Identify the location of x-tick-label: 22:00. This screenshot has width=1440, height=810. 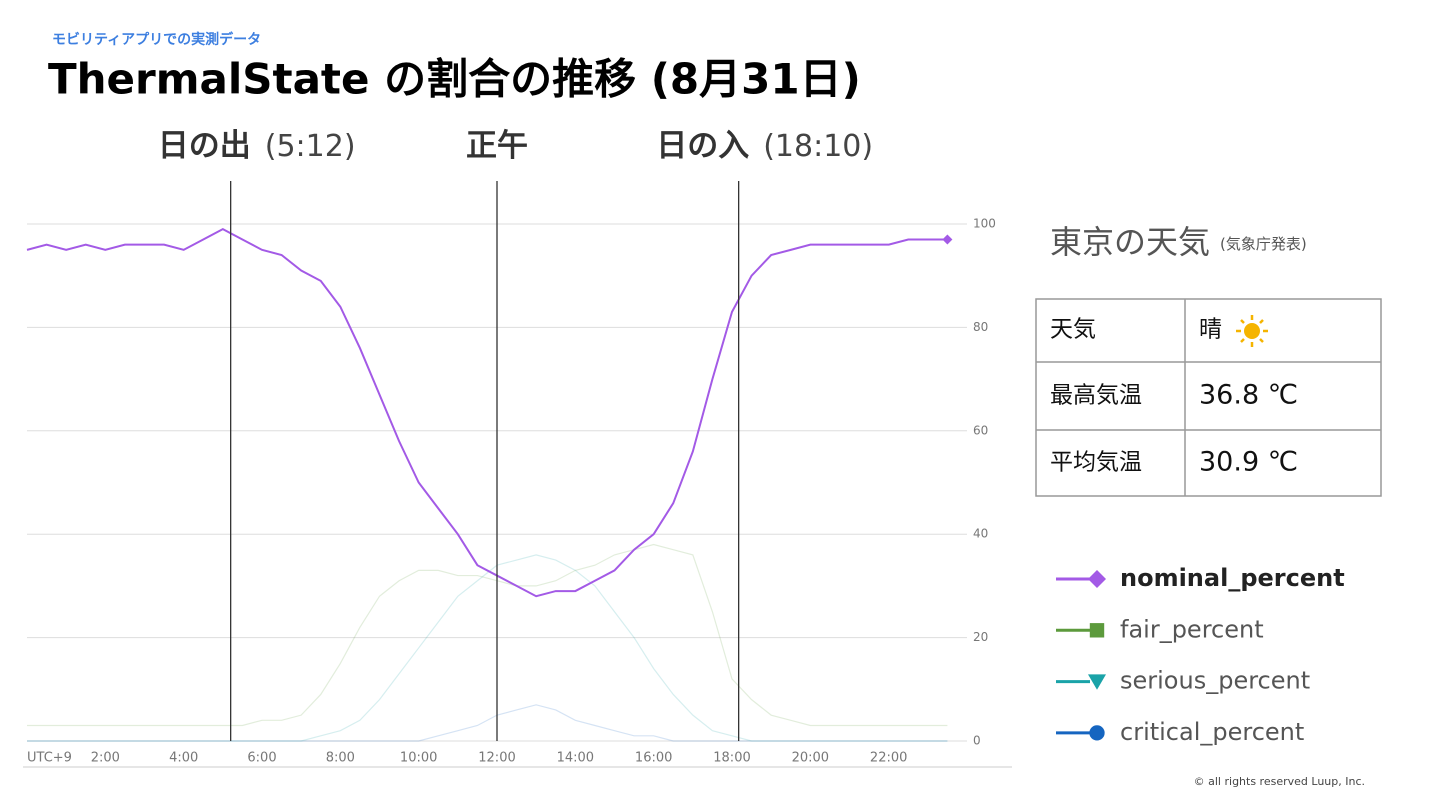
(888, 758).